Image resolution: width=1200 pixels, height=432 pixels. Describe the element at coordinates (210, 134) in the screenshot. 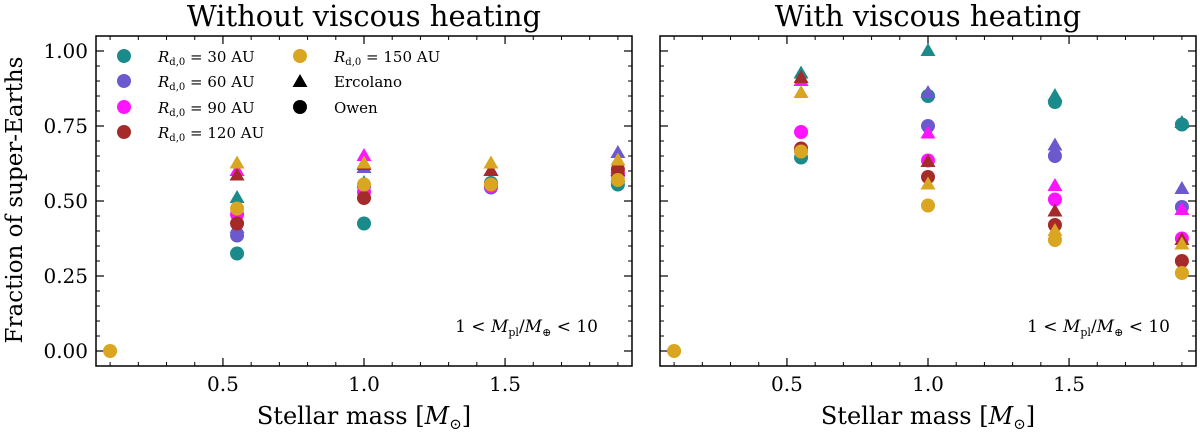

I see `svg-text: Rd,0 = 120 AU` at that location.